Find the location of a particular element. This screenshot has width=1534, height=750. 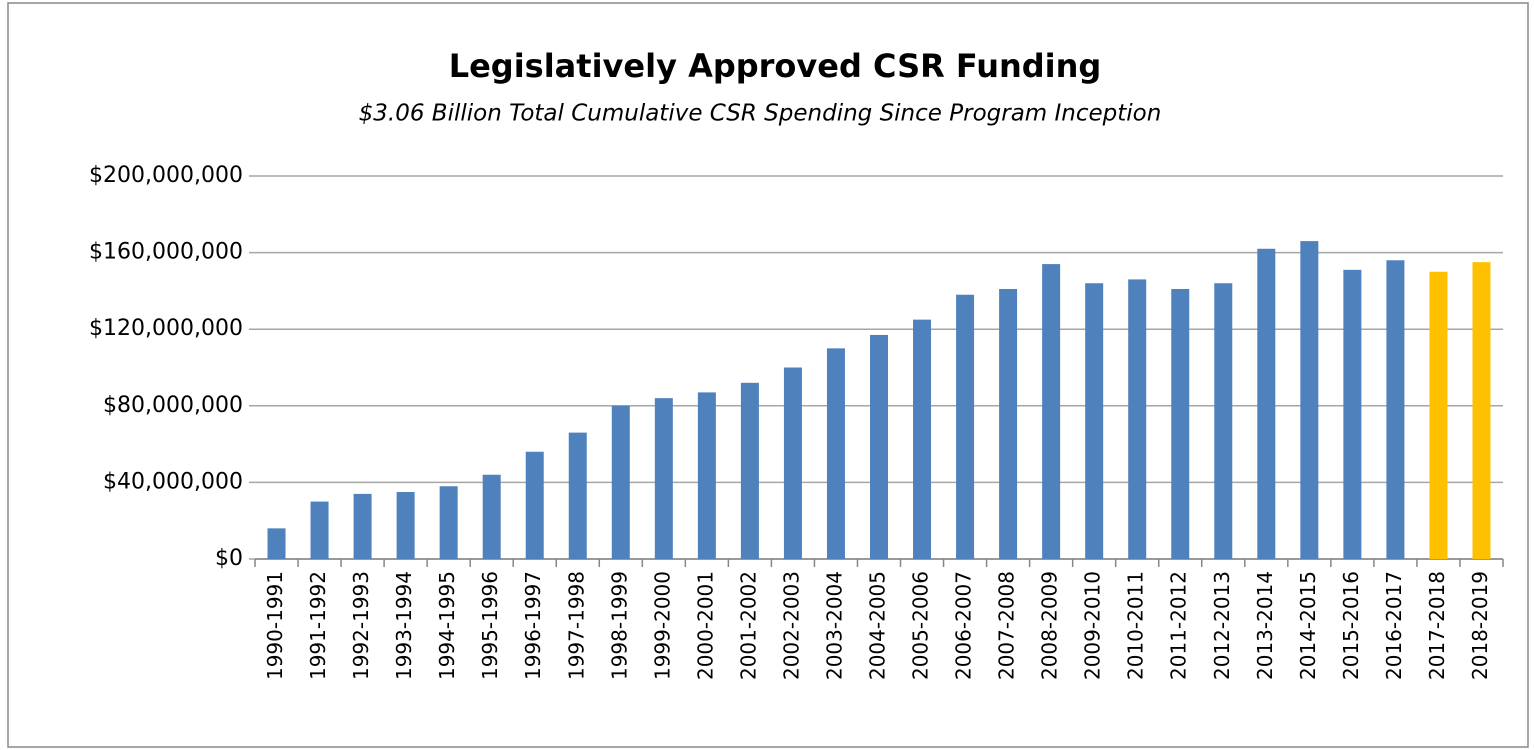

y-tick-label: $120,000,000 is located at coordinates (166, 328).